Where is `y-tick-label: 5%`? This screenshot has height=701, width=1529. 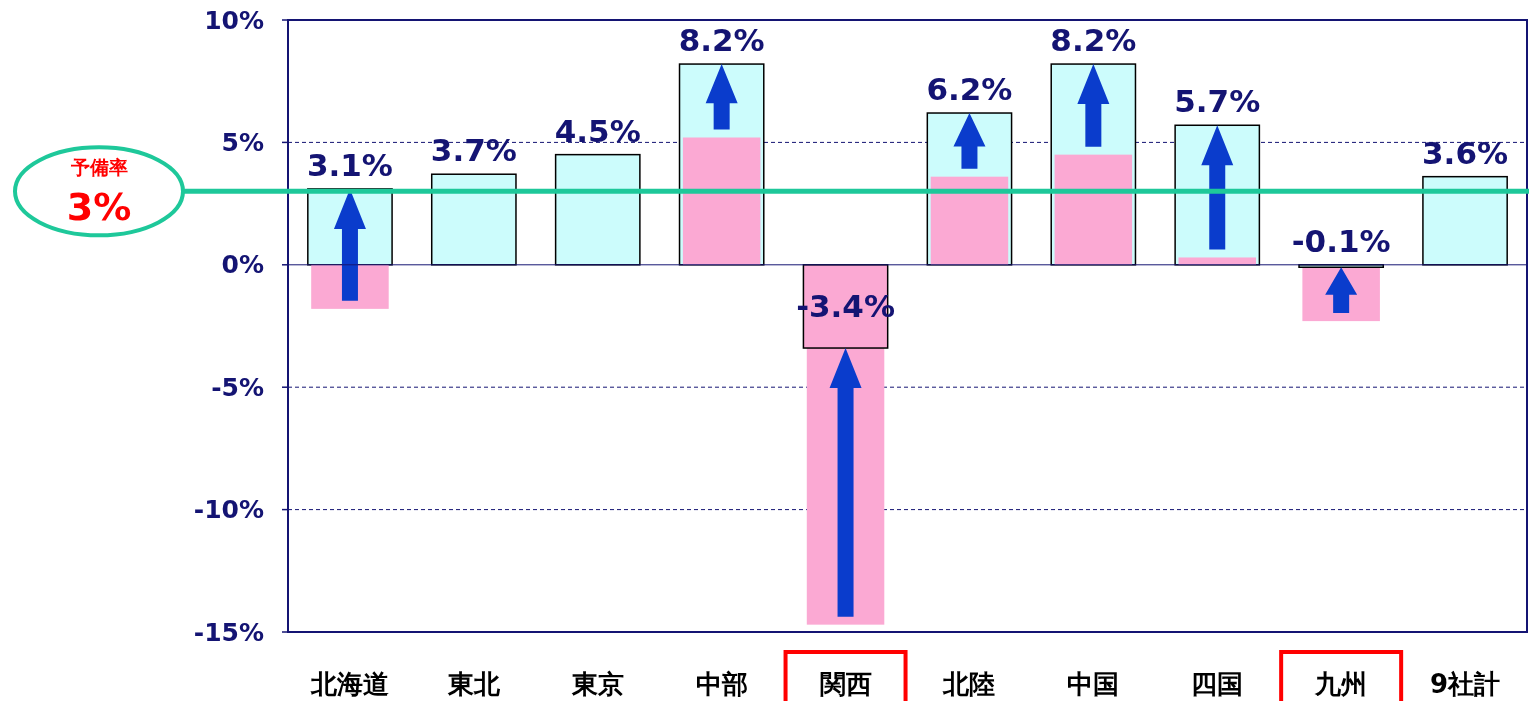
y-tick-label: 5% is located at coordinates (242, 142).